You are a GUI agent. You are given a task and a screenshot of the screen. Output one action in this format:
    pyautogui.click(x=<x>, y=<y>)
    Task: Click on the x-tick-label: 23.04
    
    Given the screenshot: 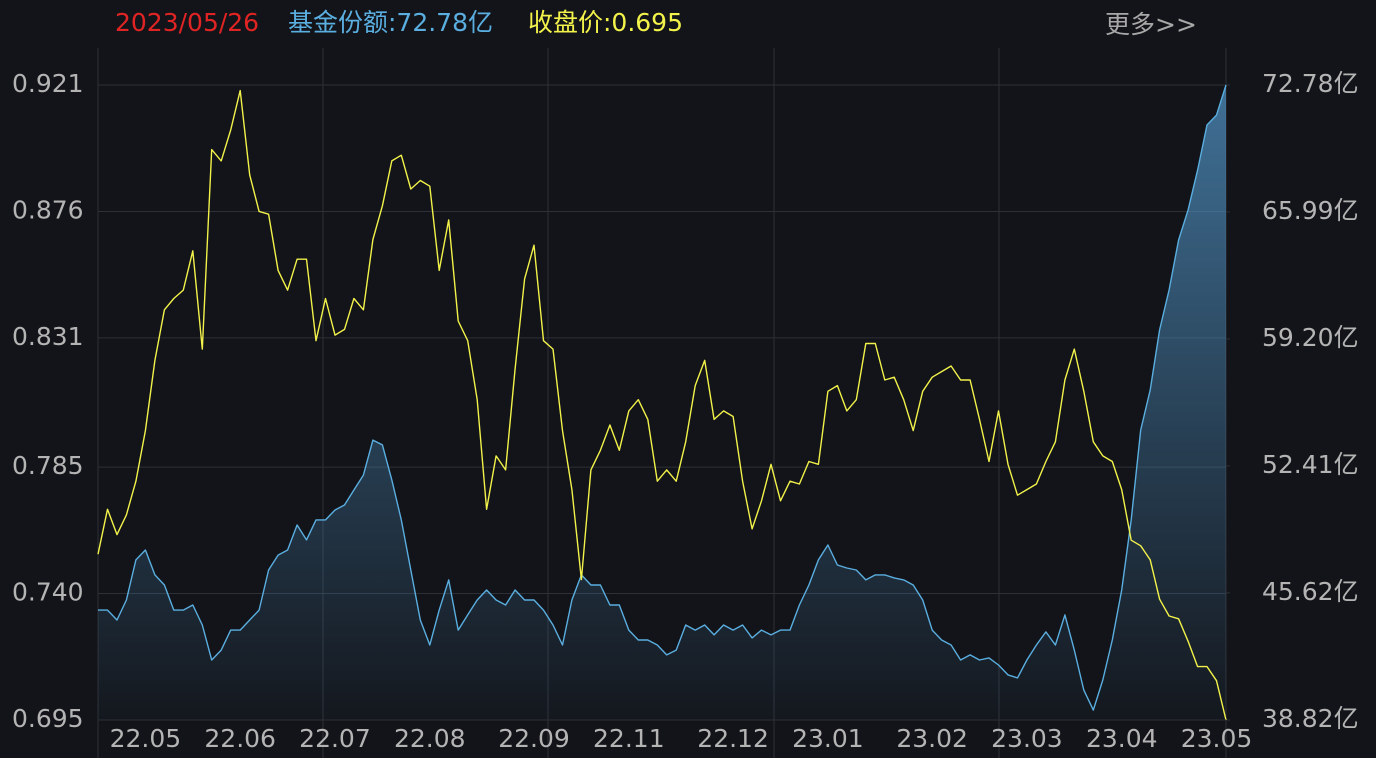 What is the action you would take?
    pyautogui.click(x=1122, y=738)
    